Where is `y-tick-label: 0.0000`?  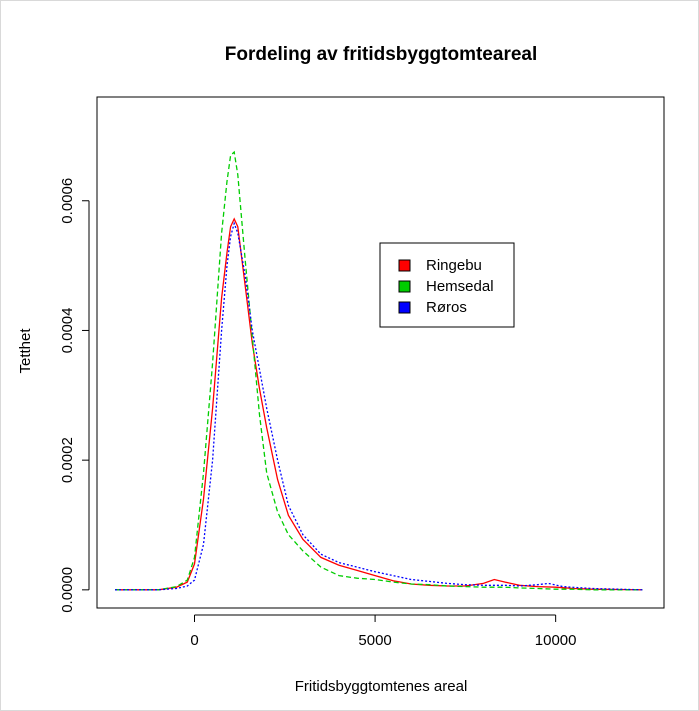 y-tick-label: 0.0000 is located at coordinates (67, 590).